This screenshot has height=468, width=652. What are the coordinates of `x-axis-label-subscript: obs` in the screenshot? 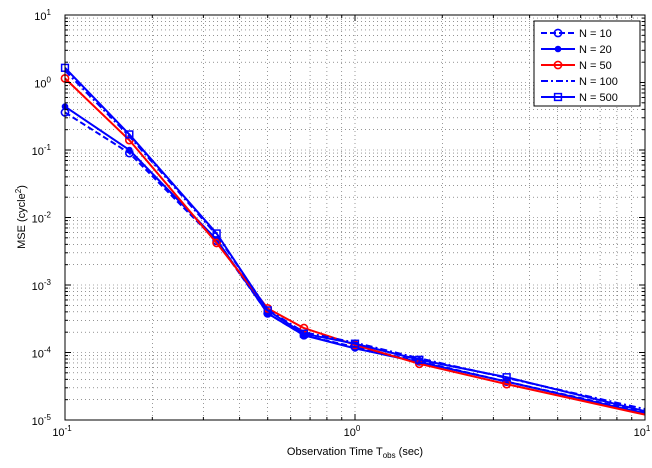 It's located at (389, 455).